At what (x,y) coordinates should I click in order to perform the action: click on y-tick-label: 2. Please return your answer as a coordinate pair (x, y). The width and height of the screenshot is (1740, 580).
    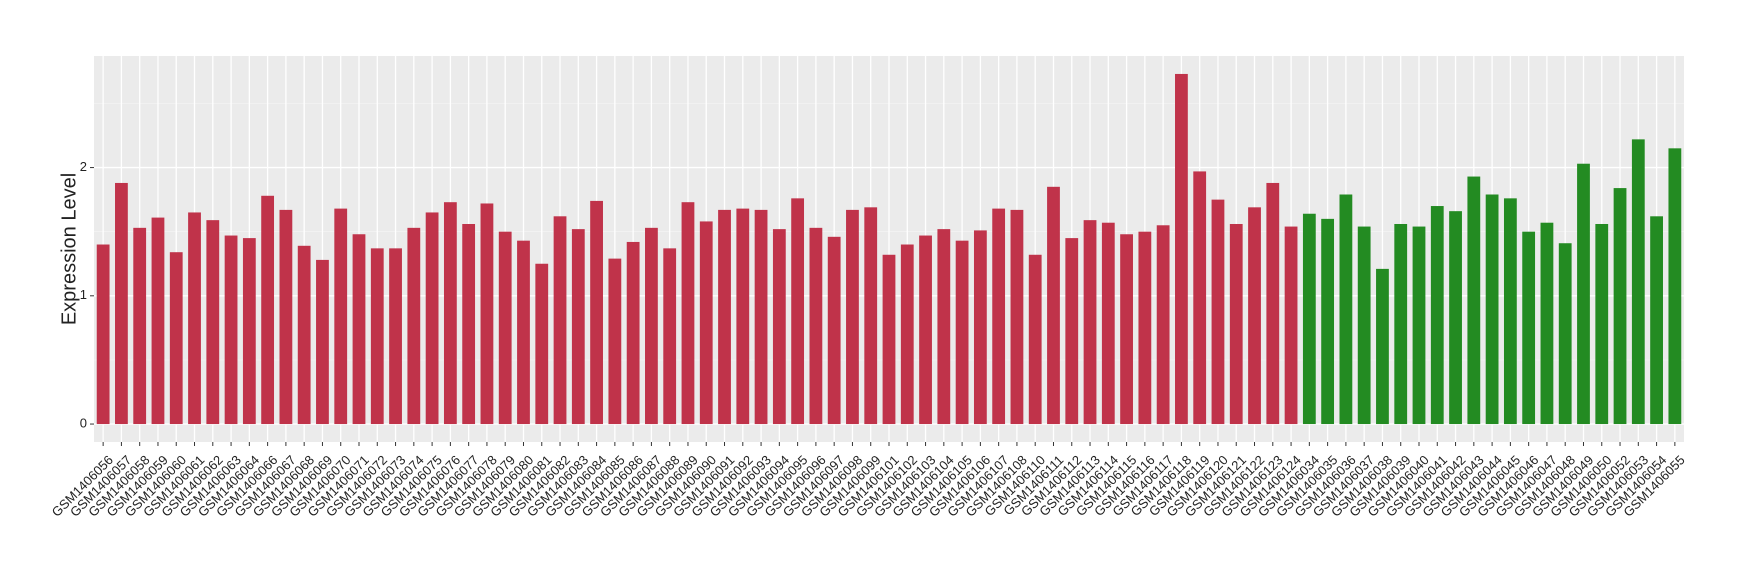
    Looking at the image, I should click on (83, 166).